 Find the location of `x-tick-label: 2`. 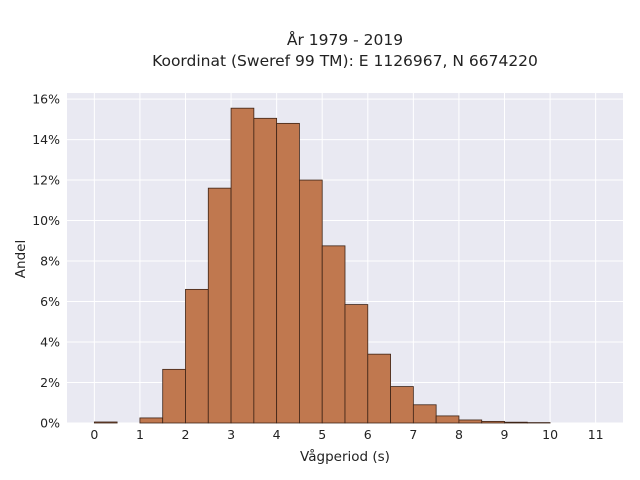

x-tick-label: 2 is located at coordinates (186, 434).